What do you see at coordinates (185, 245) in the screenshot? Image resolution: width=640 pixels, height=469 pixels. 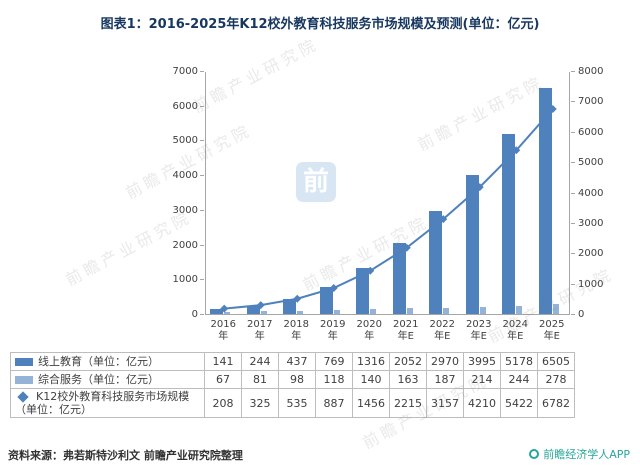 I see `left-axis-tick-label: 2000` at bounding box center [185, 245].